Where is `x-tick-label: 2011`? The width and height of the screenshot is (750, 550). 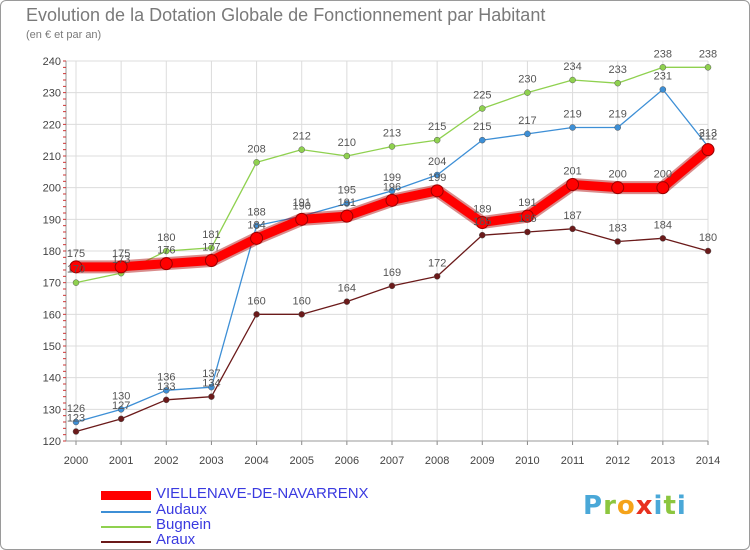 x-tick-label: 2011 is located at coordinates (573, 461).